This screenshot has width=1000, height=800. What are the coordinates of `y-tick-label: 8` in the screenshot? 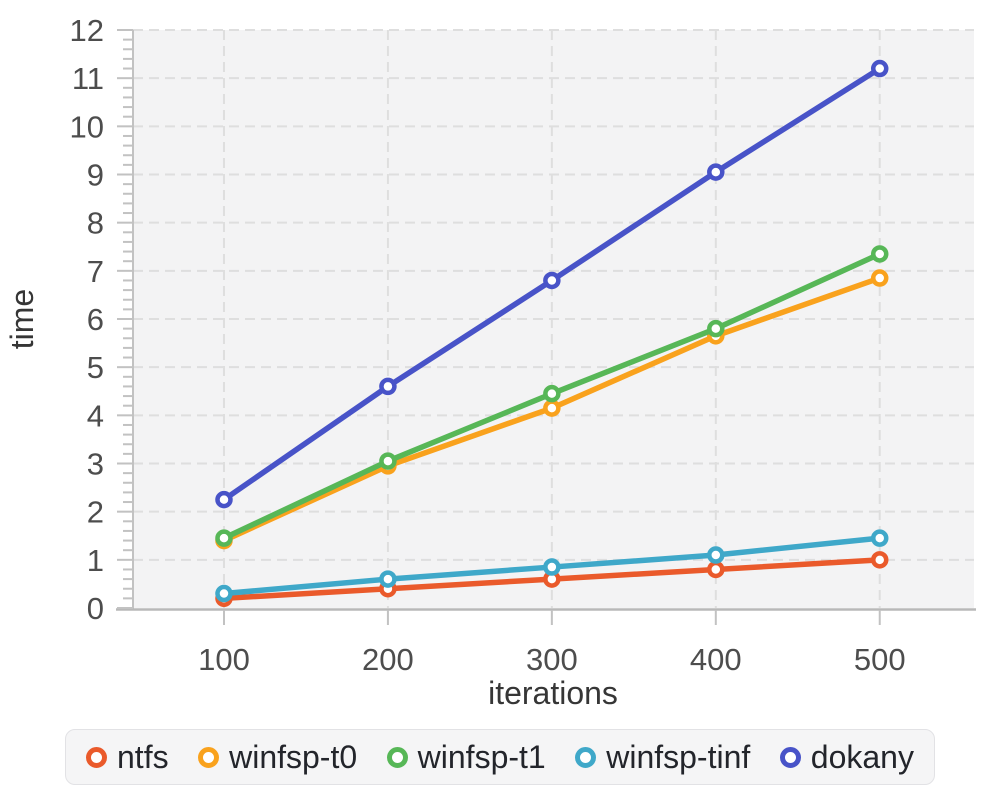 It's located at (95, 223).